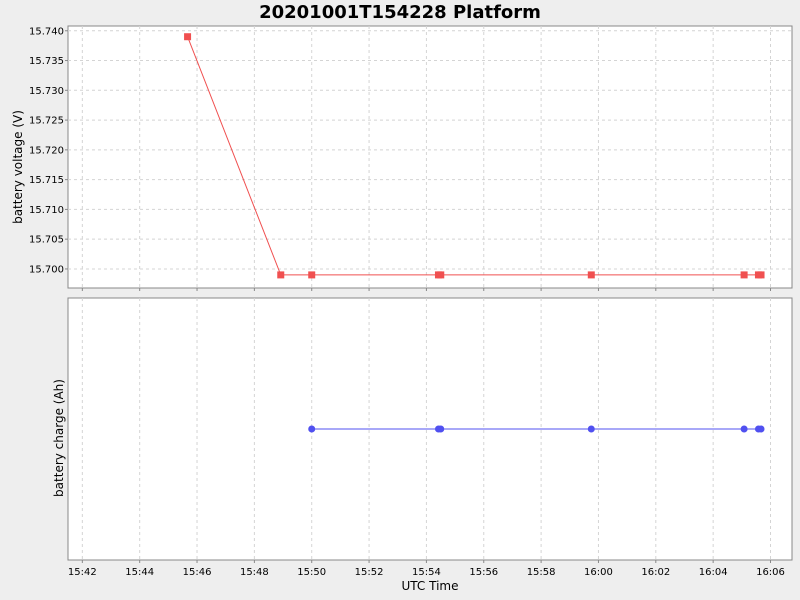  I want to click on chart-title: 20201001T154228 Platform, so click(400, 12).